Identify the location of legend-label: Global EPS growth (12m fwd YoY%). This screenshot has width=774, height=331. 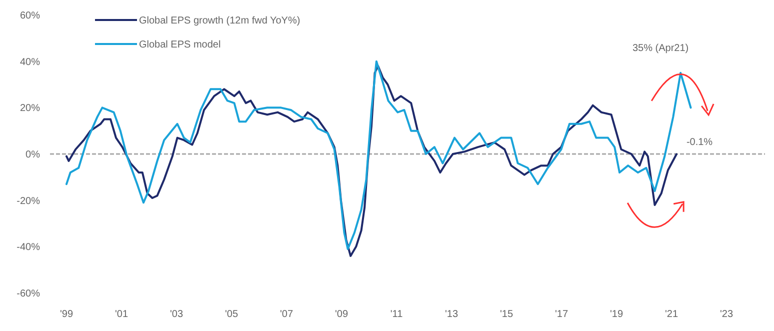
(219, 21).